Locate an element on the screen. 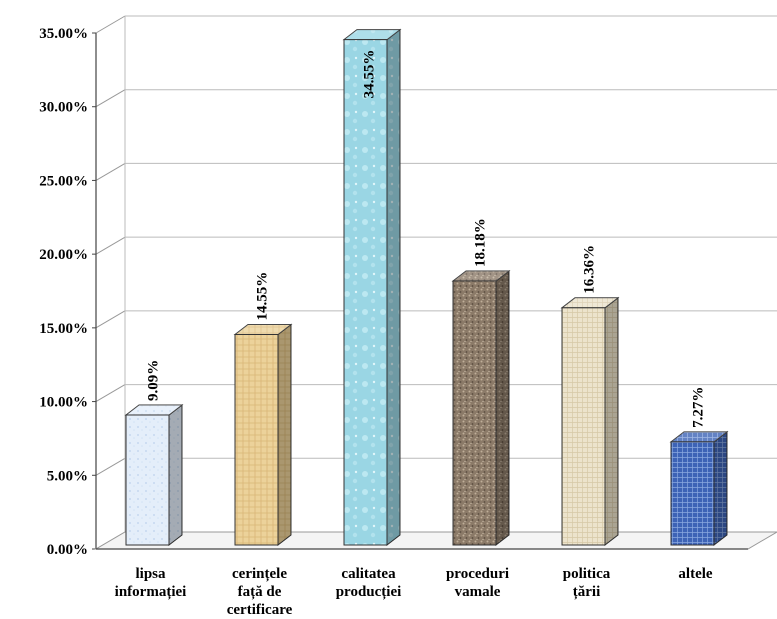 Image resolution: width=777 pixels, height=619 pixels. y-tick-label: 10.00% is located at coordinates (63, 403).